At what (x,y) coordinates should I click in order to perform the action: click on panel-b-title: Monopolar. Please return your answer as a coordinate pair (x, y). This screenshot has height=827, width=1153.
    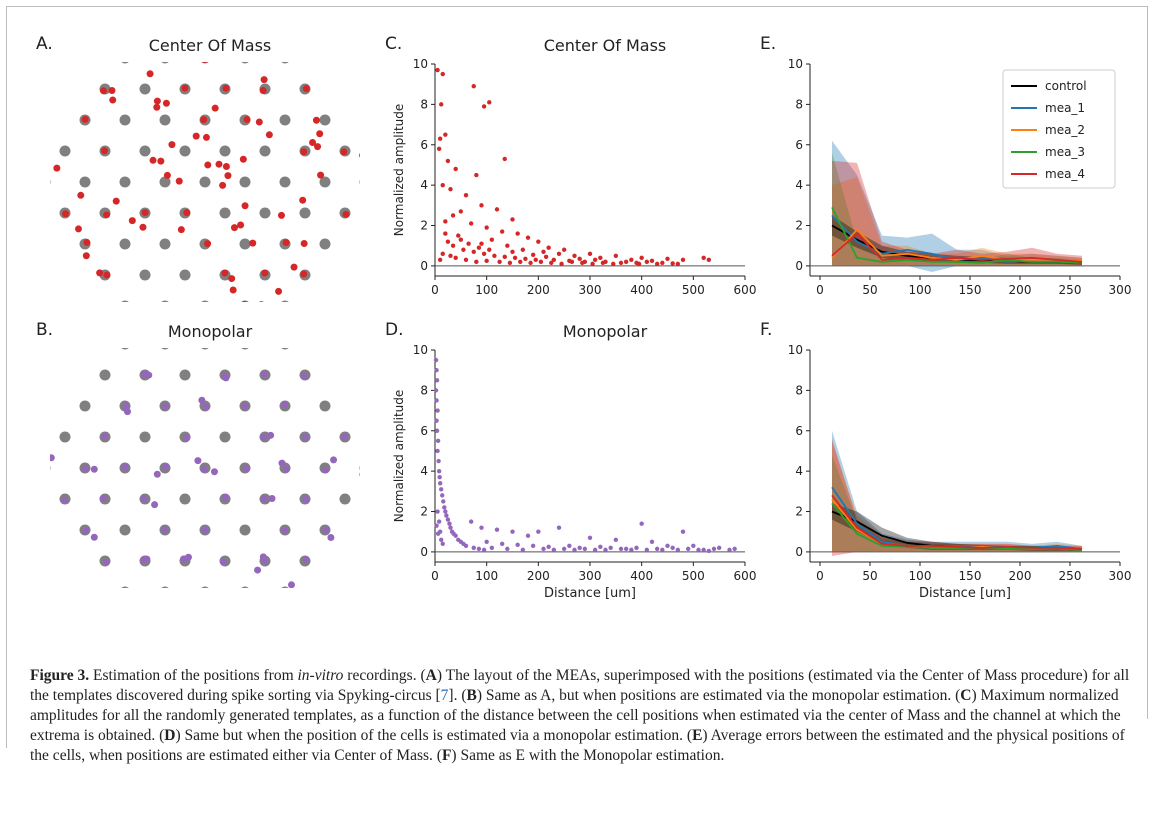
    Looking at the image, I should click on (210, 331).